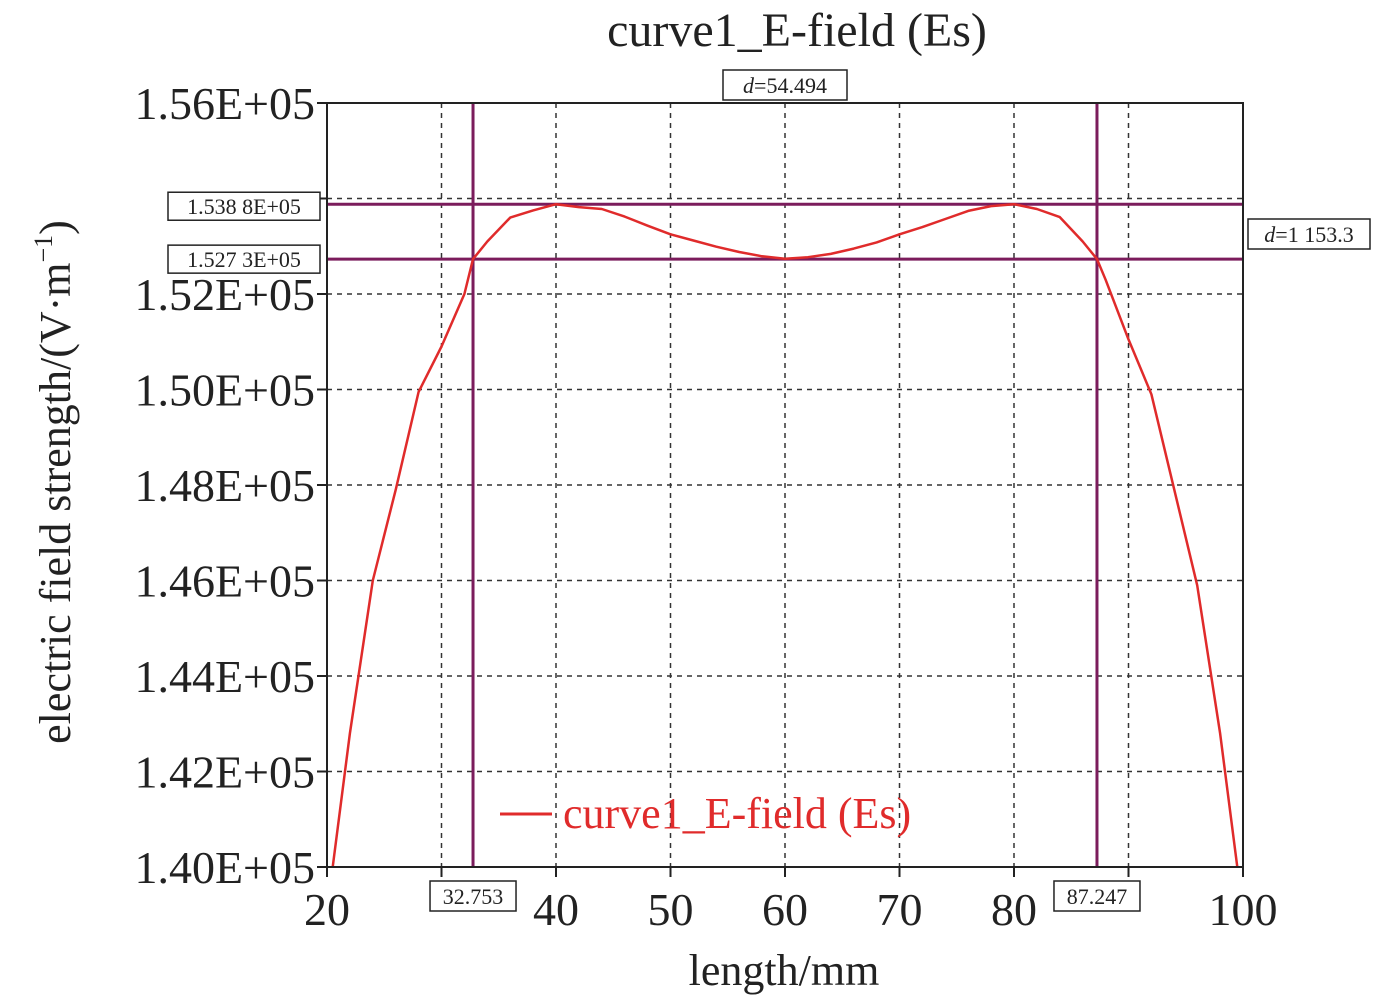  What do you see at coordinates (737, 813) in the screenshot?
I see `legend-label: curve1_E-field (Es)` at bounding box center [737, 813].